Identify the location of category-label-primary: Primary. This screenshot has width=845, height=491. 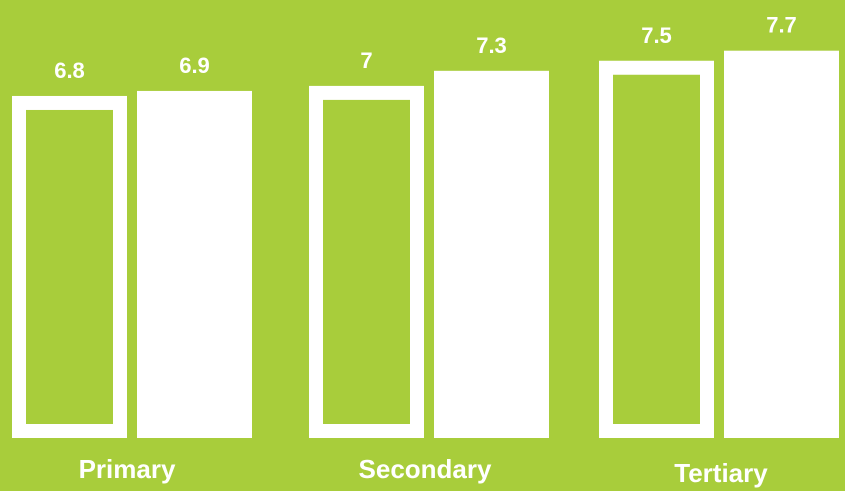
(127, 469).